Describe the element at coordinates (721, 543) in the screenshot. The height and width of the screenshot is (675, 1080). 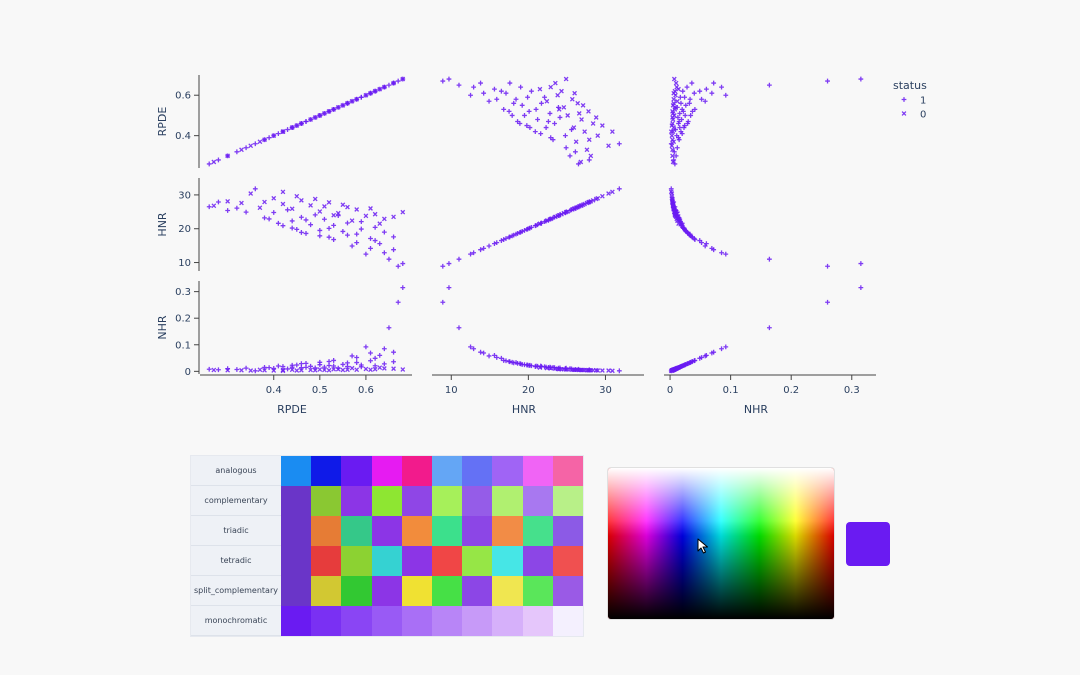
I see `color-picker-gradient` at that location.